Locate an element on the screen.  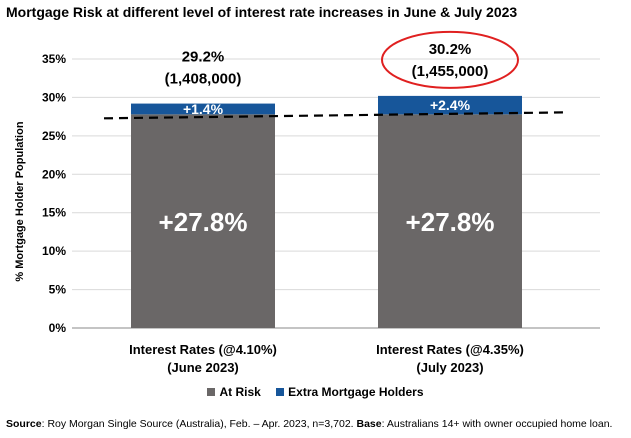
legend-item-at-risk: At Risk is located at coordinates (234, 392).